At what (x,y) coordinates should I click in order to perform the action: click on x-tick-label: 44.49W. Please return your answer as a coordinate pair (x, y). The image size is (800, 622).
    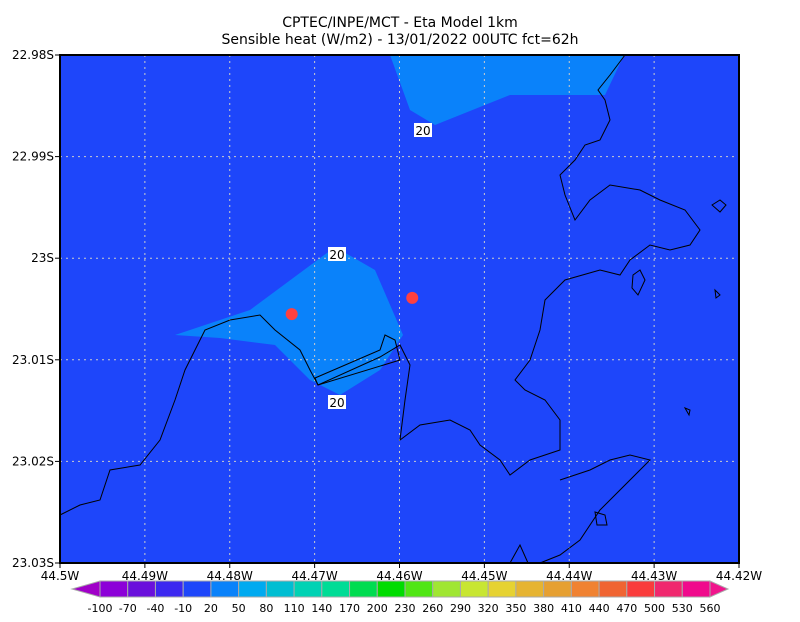
    Looking at the image, I should click on (145, 576).